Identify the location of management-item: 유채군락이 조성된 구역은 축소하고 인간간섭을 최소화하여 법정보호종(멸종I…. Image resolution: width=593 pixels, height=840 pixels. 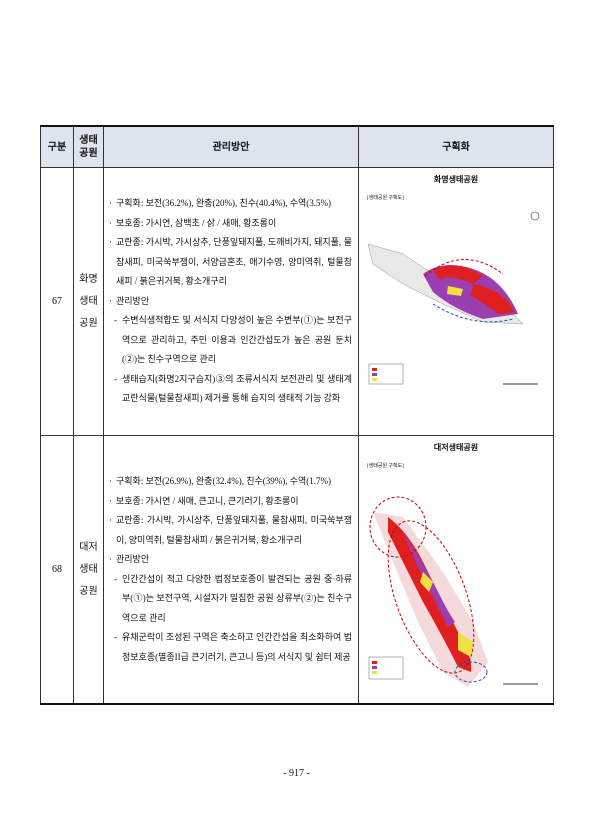
(230, 647).